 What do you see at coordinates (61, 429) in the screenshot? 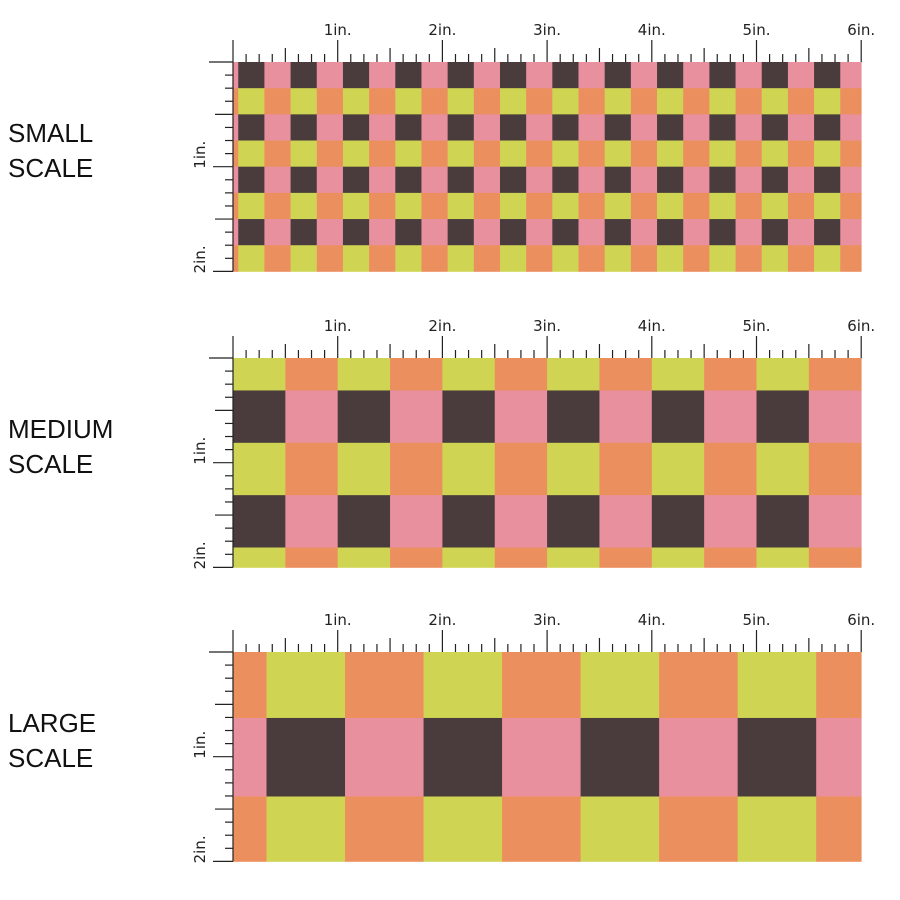
I see `scale-label-line1: MEDIUM` at bounding box center [61, 429].